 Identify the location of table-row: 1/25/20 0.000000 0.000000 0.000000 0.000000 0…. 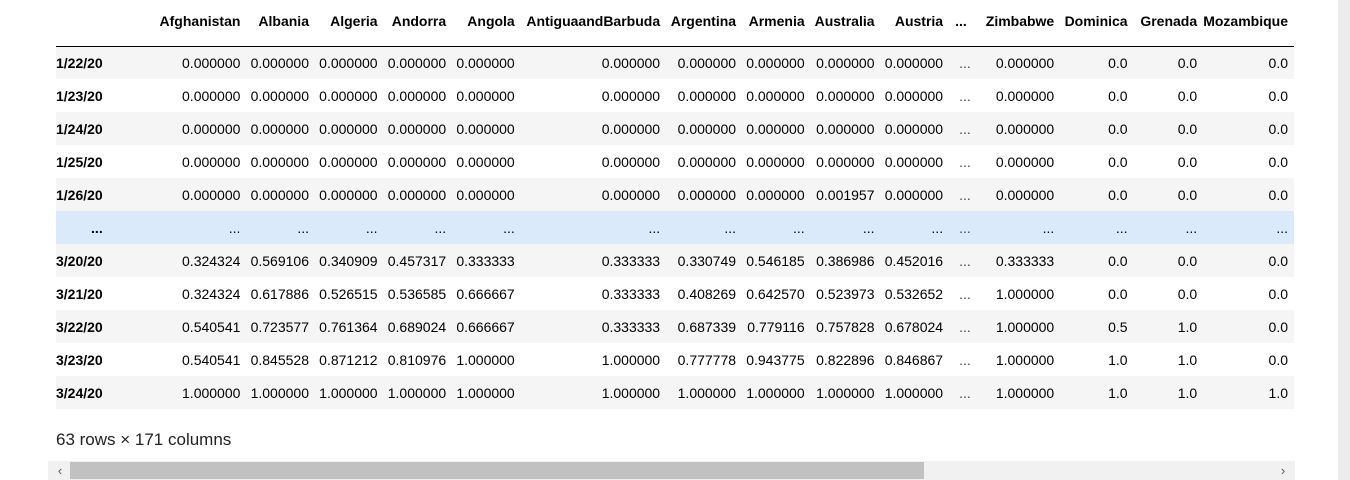
(675, 161).